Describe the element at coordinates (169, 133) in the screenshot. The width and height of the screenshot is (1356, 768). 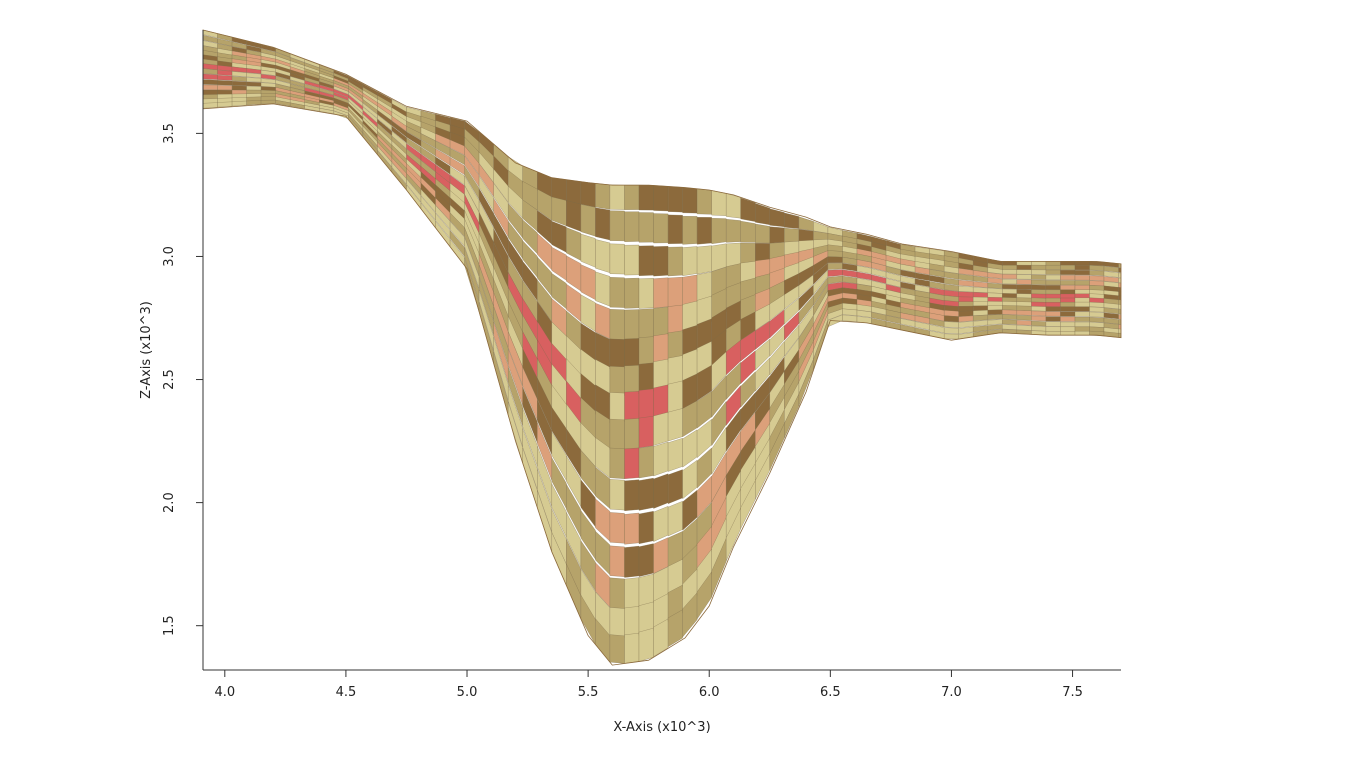
I see `z-tick-label: 3.5` at that location.